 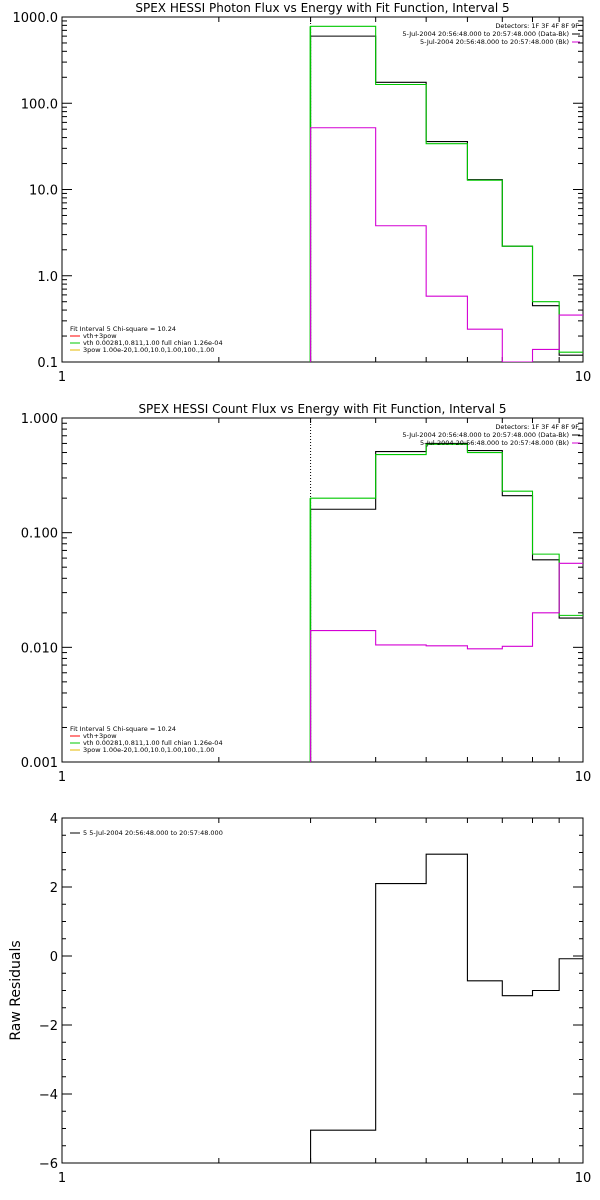 What do you see at coordinates (39, 648) in the screenshot?
I see `y-tick-label: 0.010` at bounding box center [39, 648].